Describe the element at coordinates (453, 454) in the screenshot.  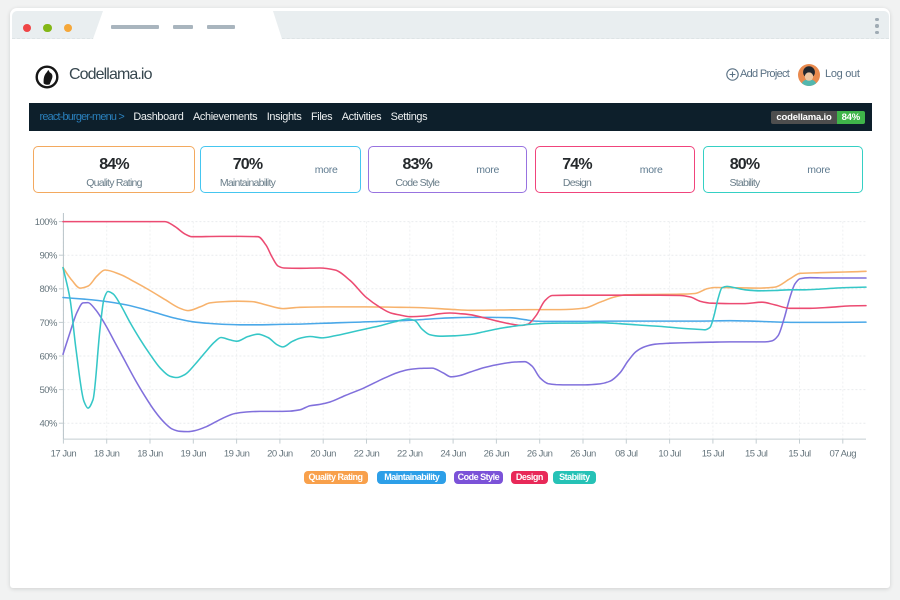
I see `svg-text: 24 Jun` at that location.